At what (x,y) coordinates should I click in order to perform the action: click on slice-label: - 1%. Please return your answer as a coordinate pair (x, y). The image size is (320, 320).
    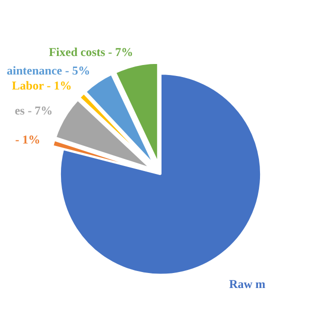
    Looking at the image, I should click on (27, 139).